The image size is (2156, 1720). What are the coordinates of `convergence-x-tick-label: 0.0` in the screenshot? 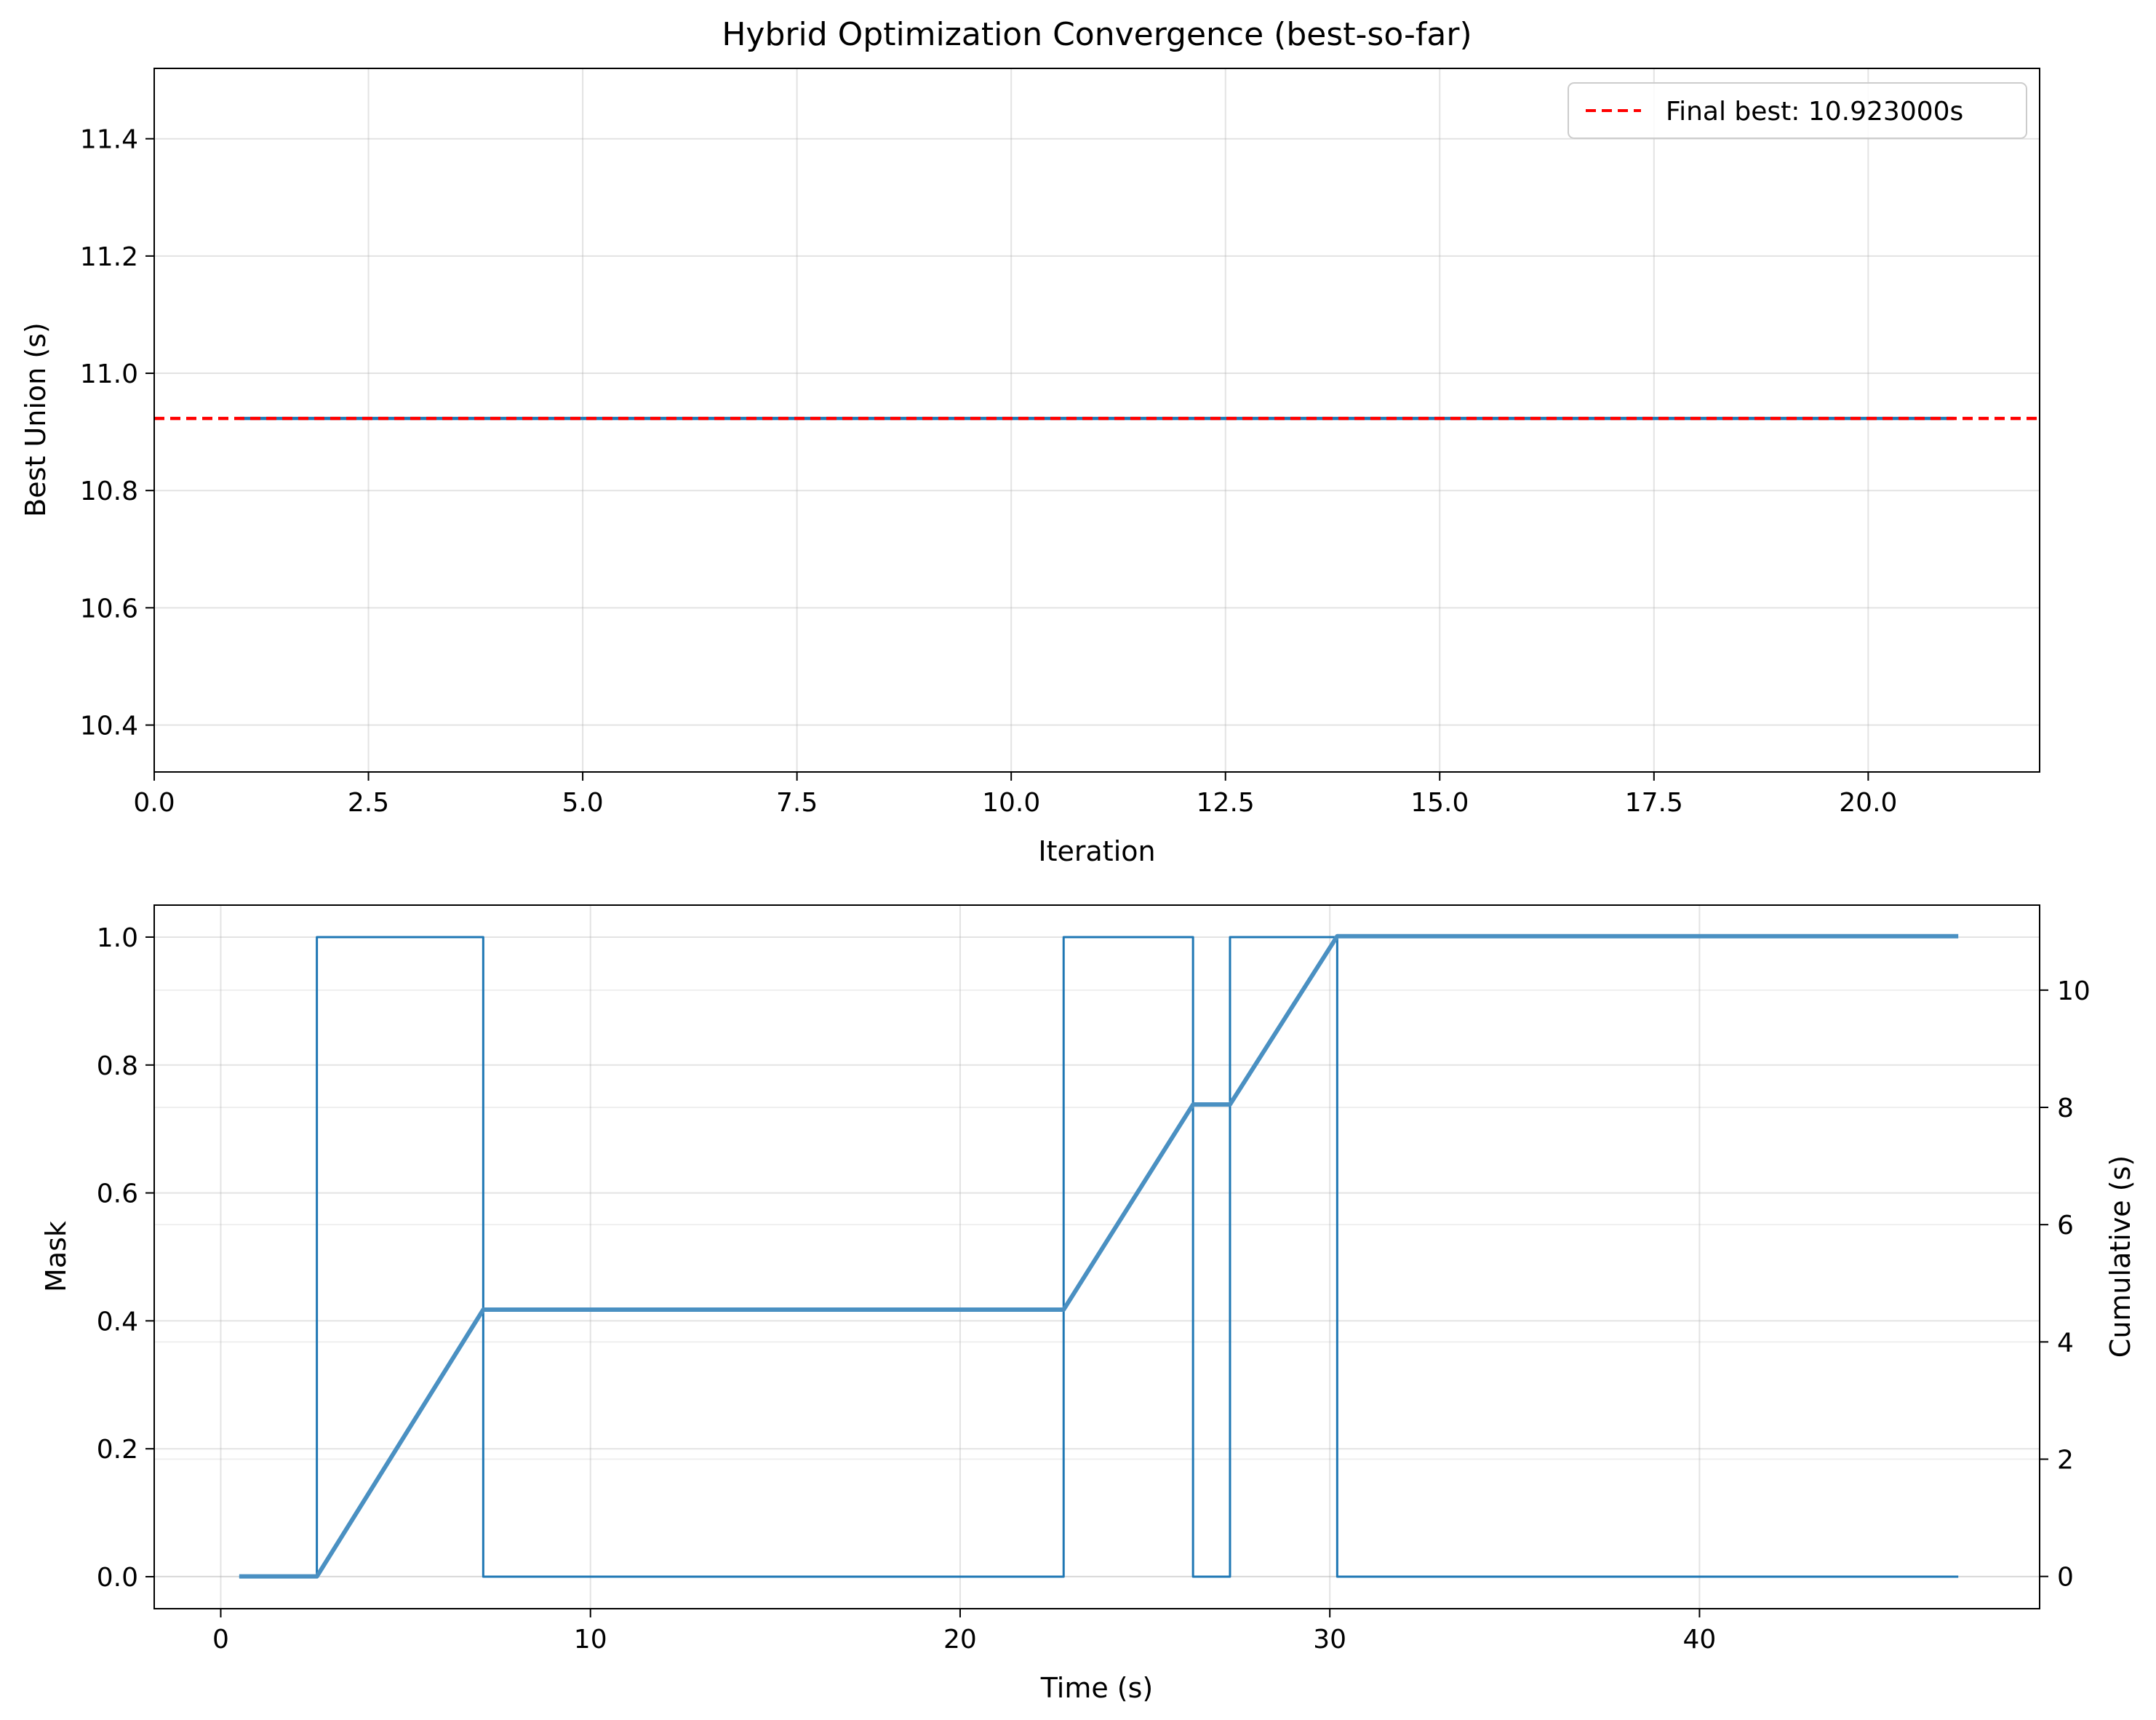 It's located at (154, 803).